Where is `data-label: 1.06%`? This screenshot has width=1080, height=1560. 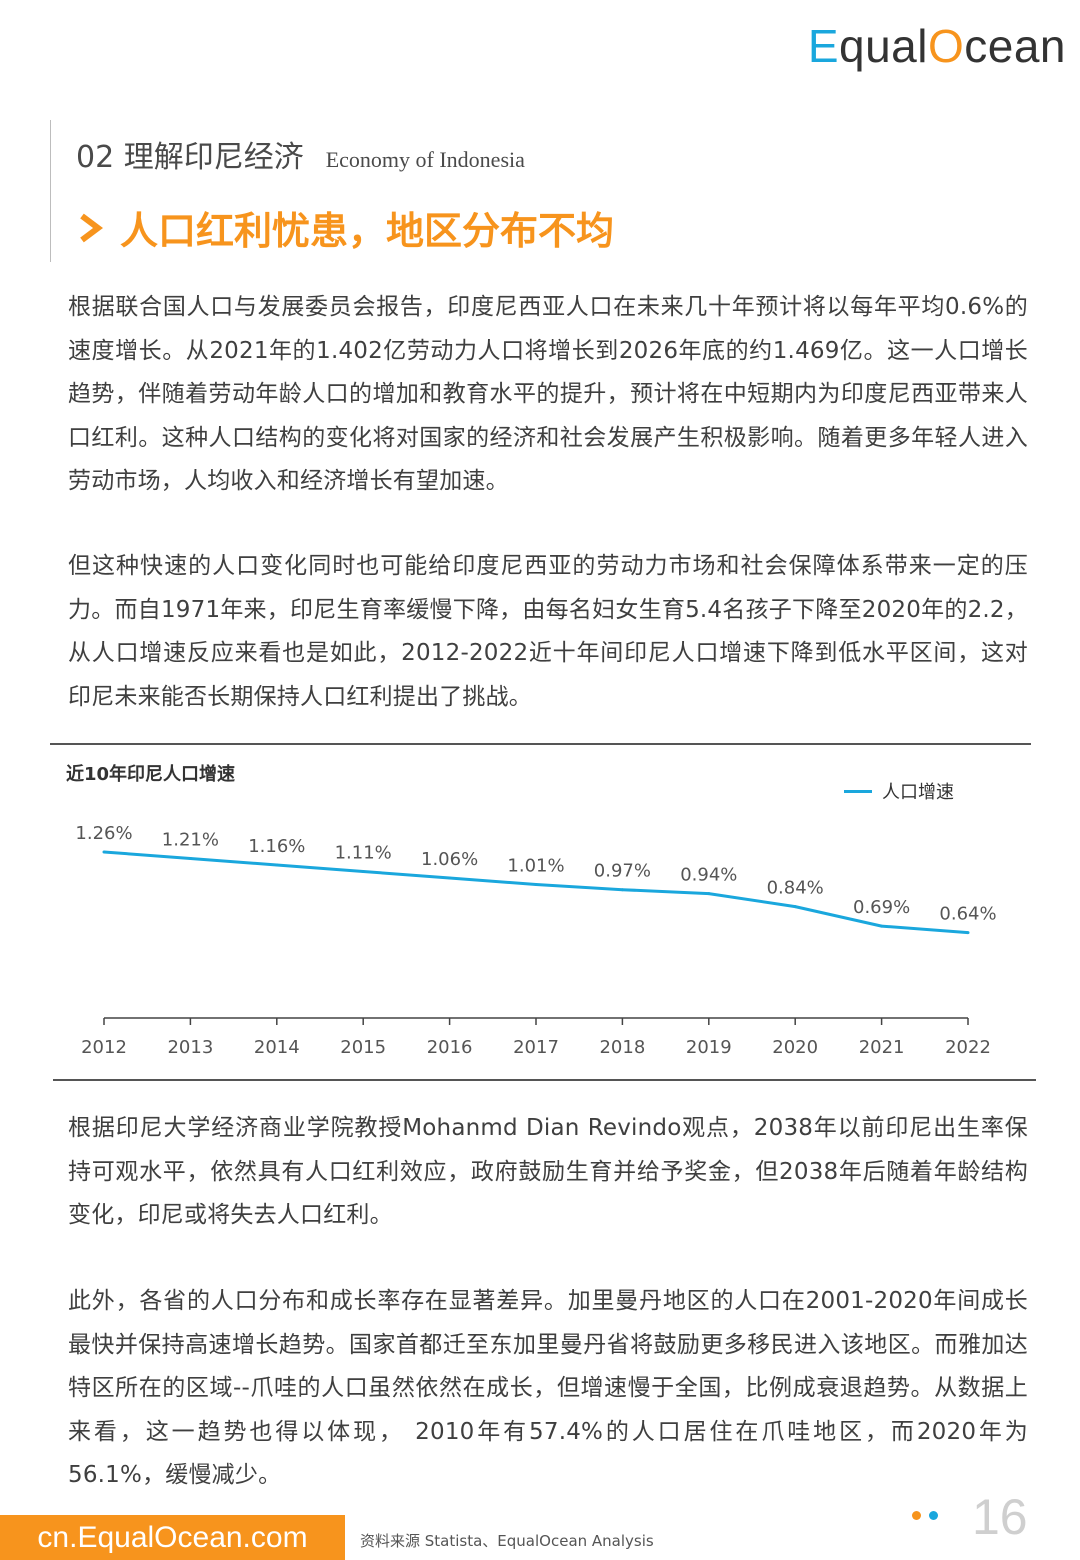 data-label: 1.06% is located at coordinates (449, 859).